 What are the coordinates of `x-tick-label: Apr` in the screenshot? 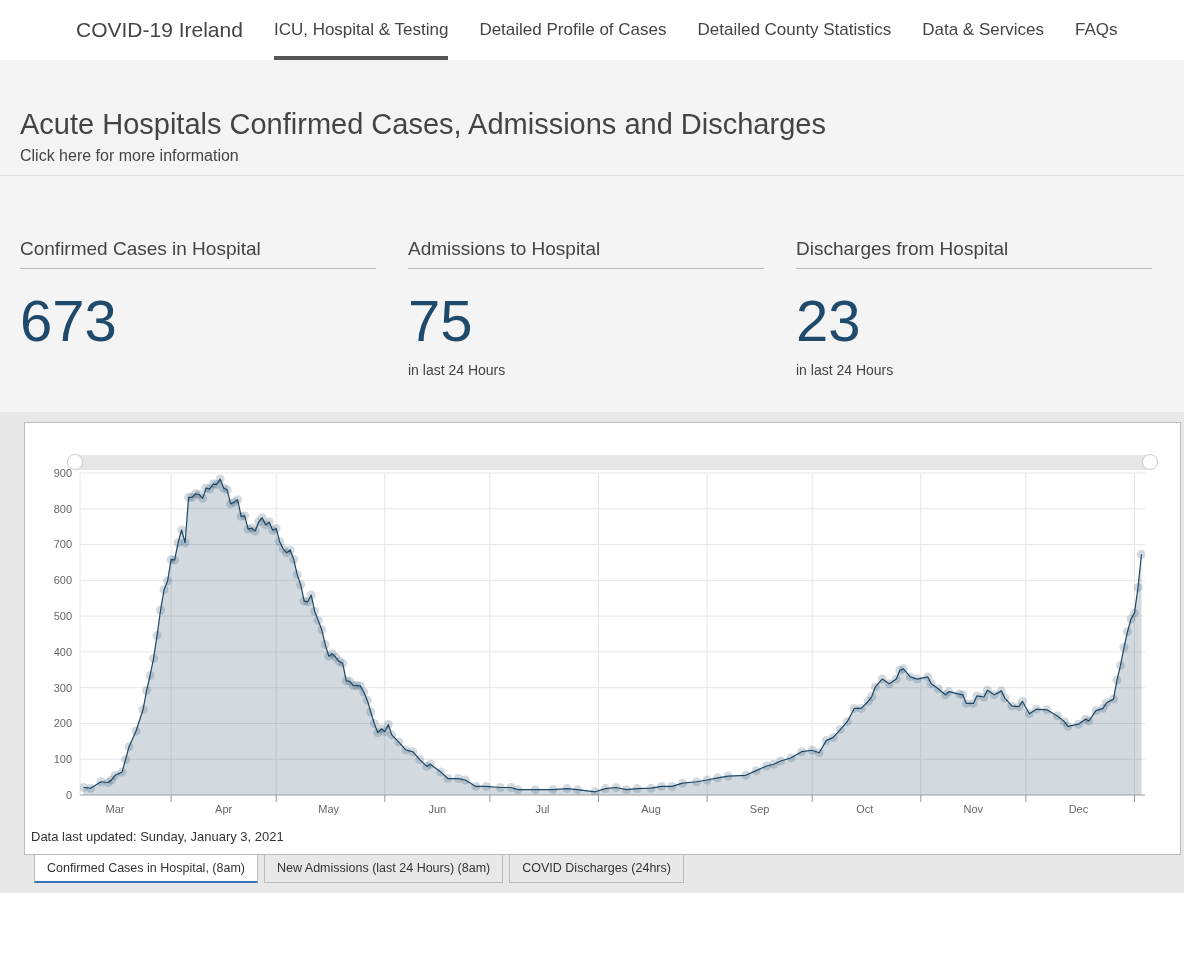 It's located at (224, 809).